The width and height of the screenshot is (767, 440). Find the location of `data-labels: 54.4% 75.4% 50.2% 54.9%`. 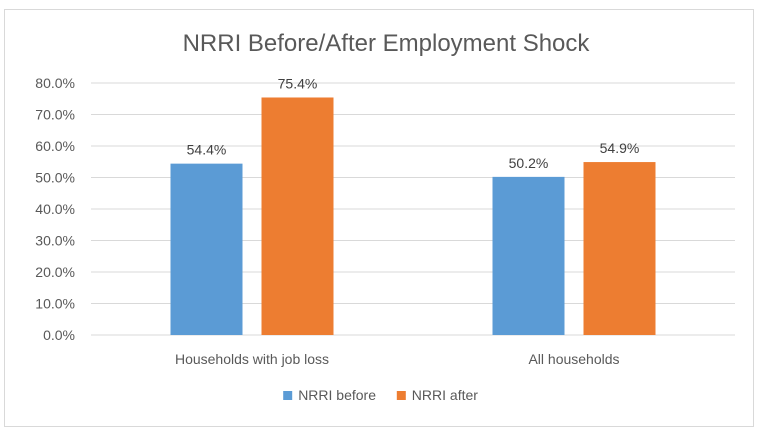

data-labels: 54.4% 75.4% 50.2% 54.9% is located at coordinates (413, 122).